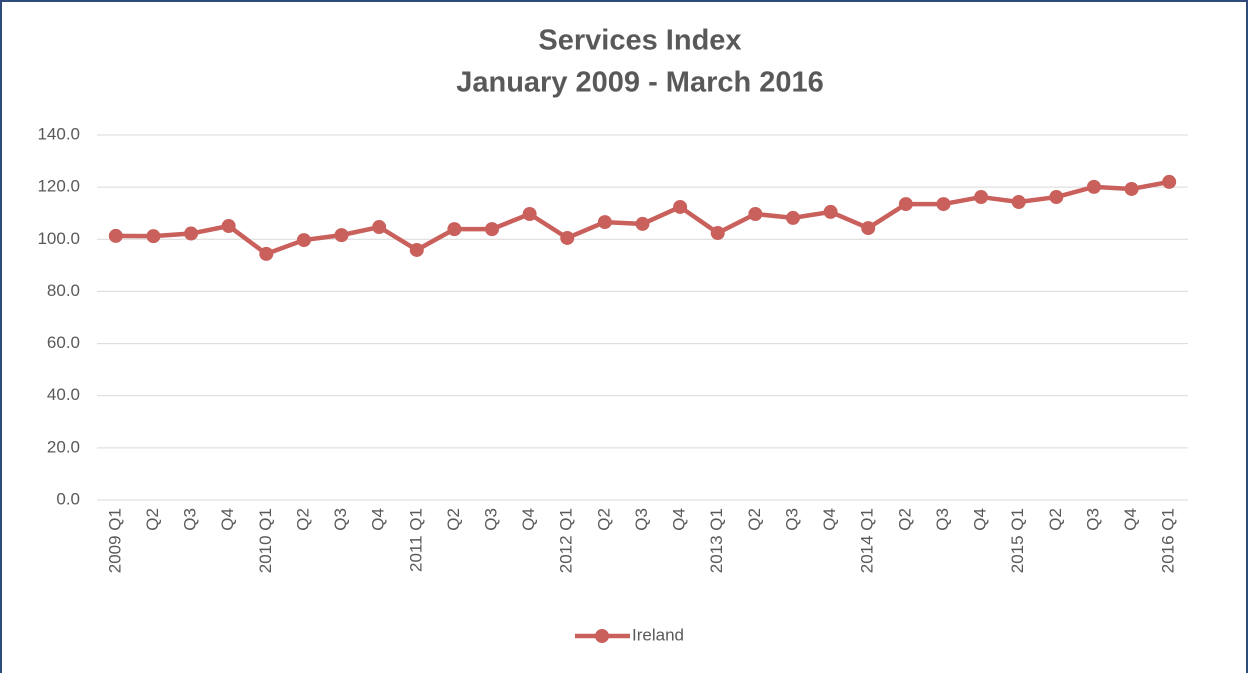 This screenshot has width=1248, height=673. What do you see at coordinates (58, 133) in the screenshot?
I see `y-tick-label: 140.0` at bounding box center [58, 133].